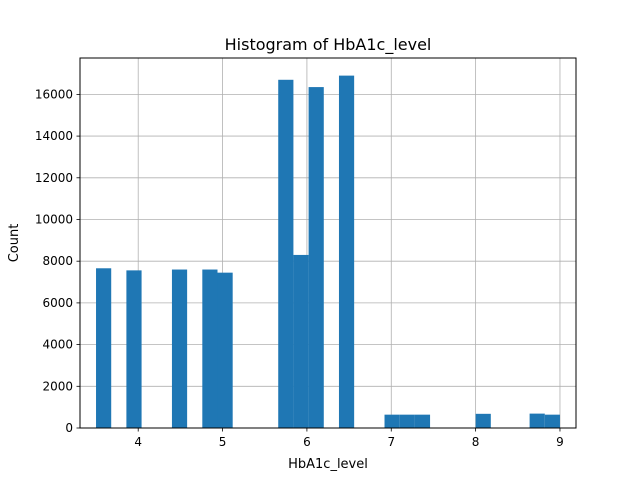  Describe the element at coordinates (57, 345) in the screenshot. I see `y-tick-label: 4000` at that location.